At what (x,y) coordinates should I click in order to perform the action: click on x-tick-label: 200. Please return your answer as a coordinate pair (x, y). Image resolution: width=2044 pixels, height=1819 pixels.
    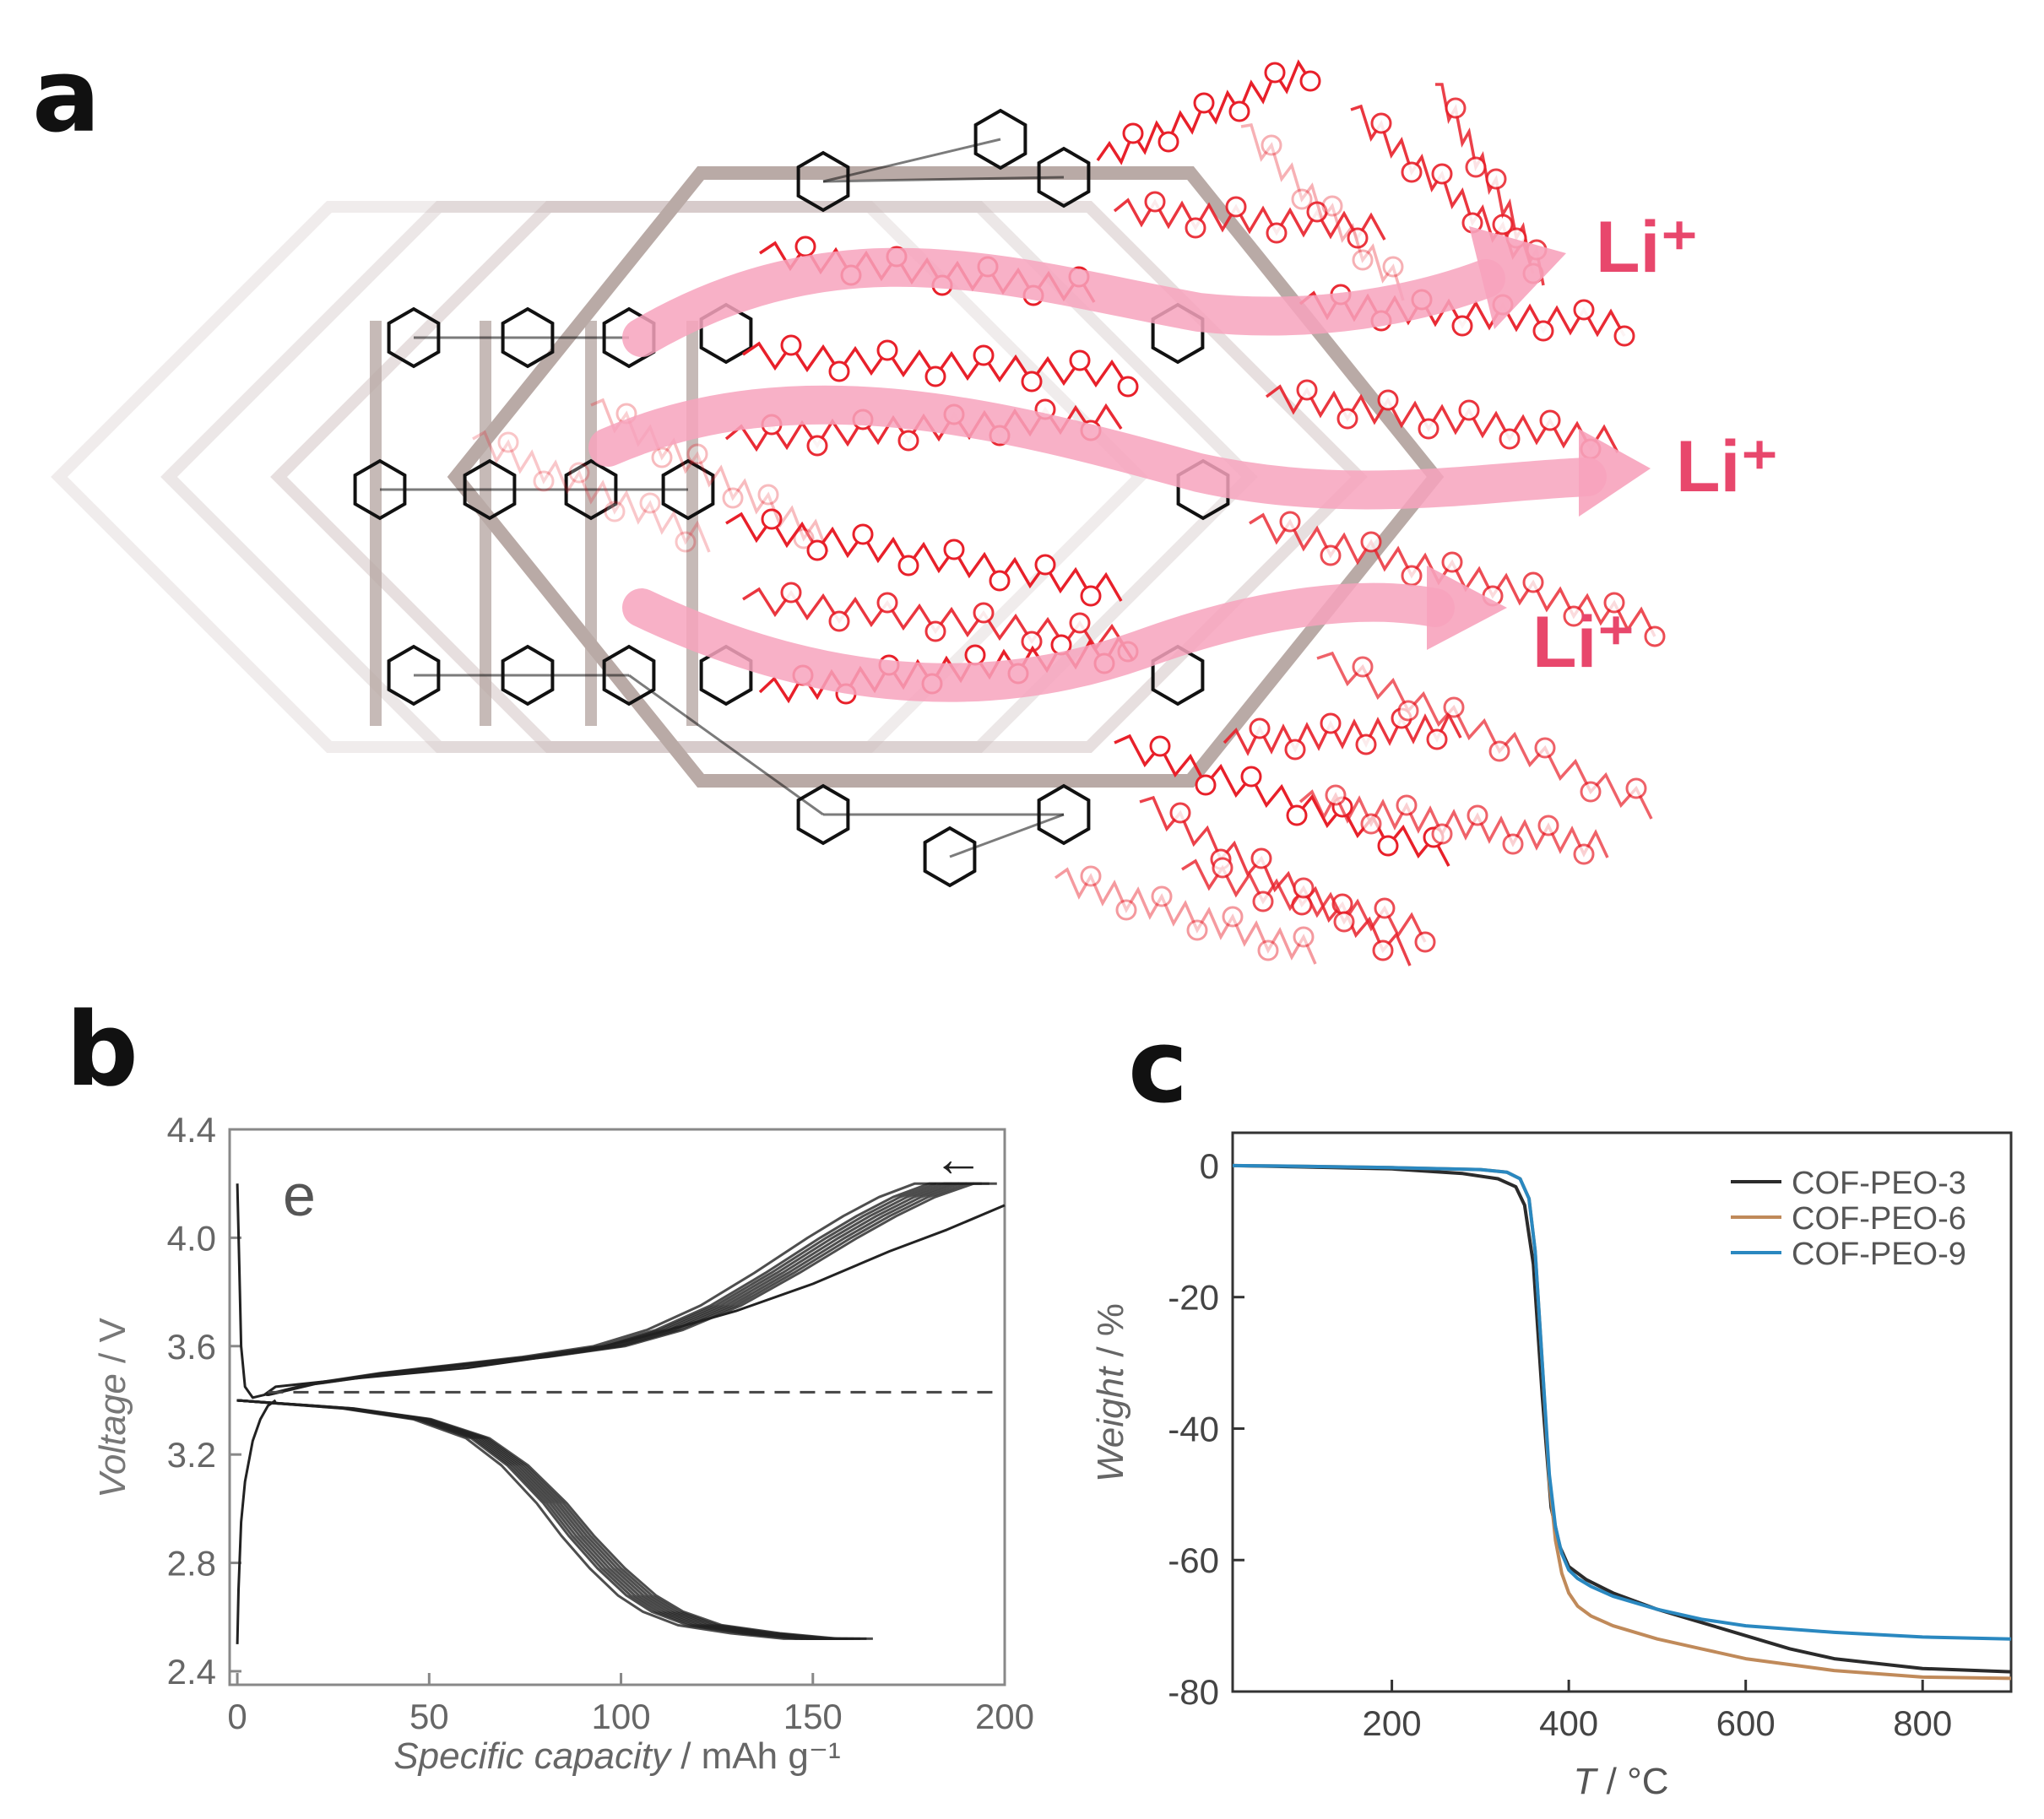
    Looking at the image, I should click on (1005, 1717).